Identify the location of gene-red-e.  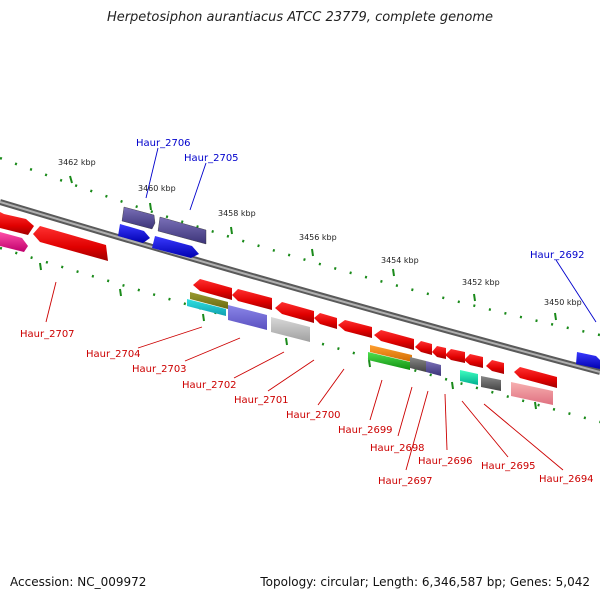
(355, 329).